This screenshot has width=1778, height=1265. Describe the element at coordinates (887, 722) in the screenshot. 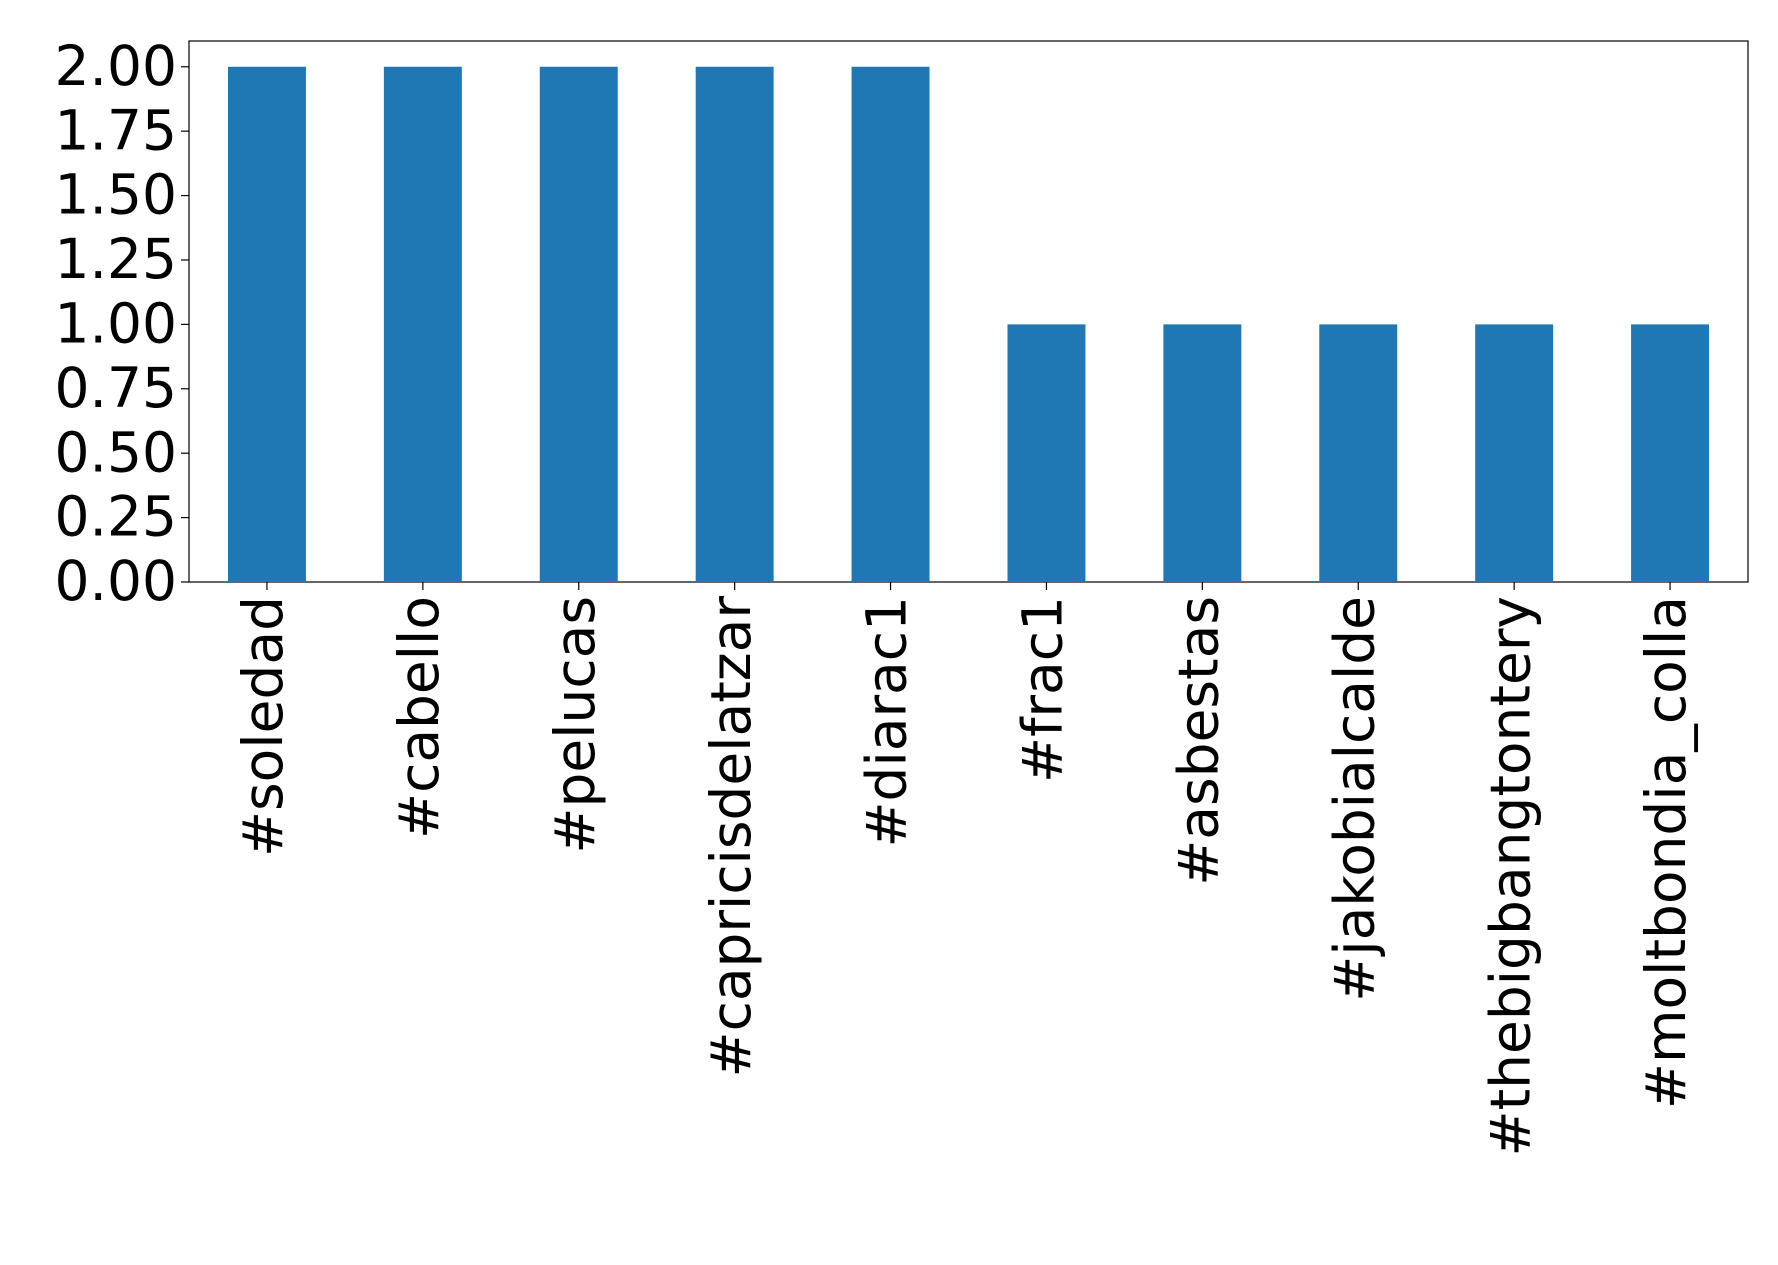

I see `x-tick-label: #diarac1` at that location.